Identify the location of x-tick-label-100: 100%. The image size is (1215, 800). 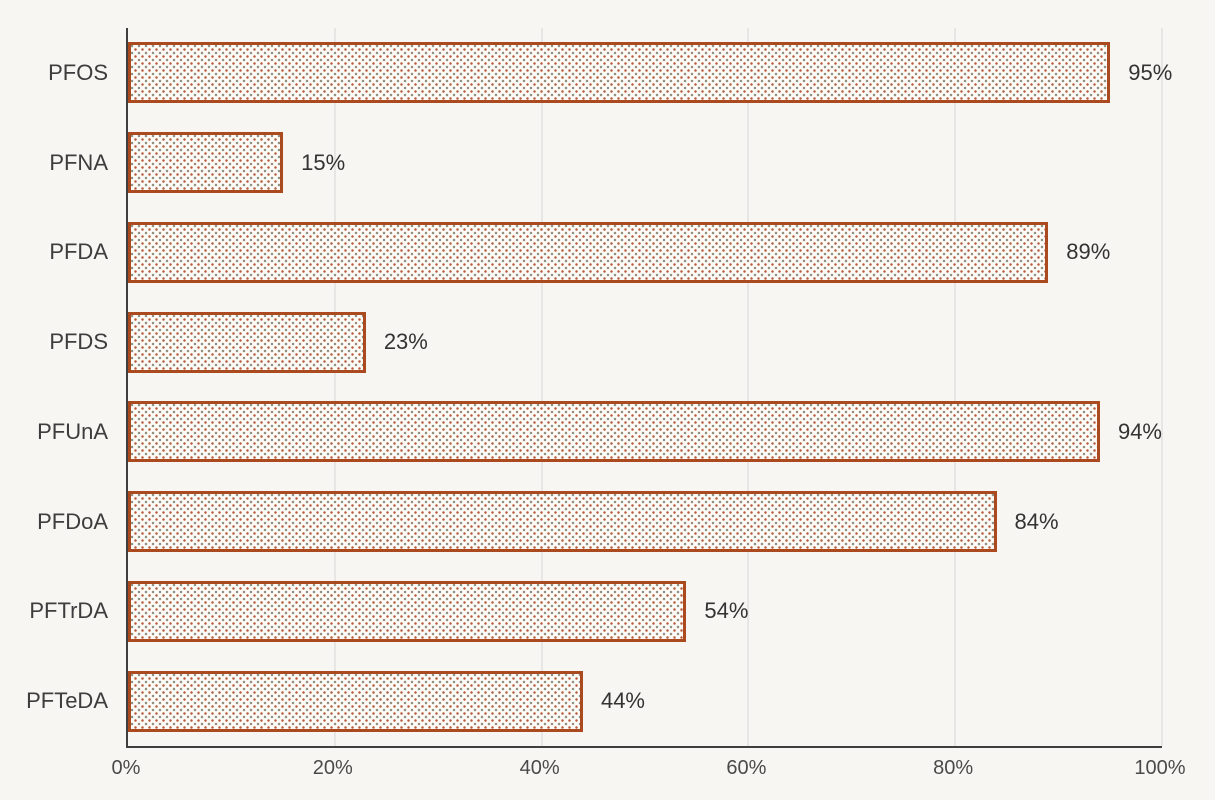
(1160, 768).